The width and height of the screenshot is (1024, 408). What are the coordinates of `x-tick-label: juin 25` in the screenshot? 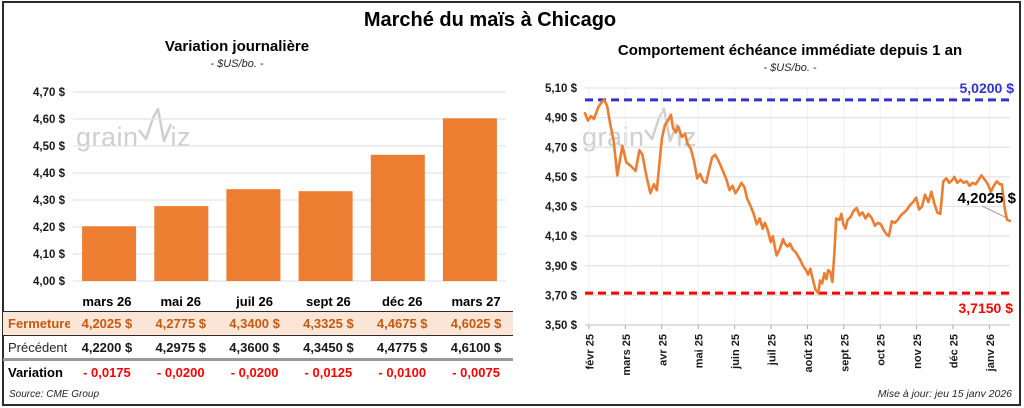 It's located at (736, 352).